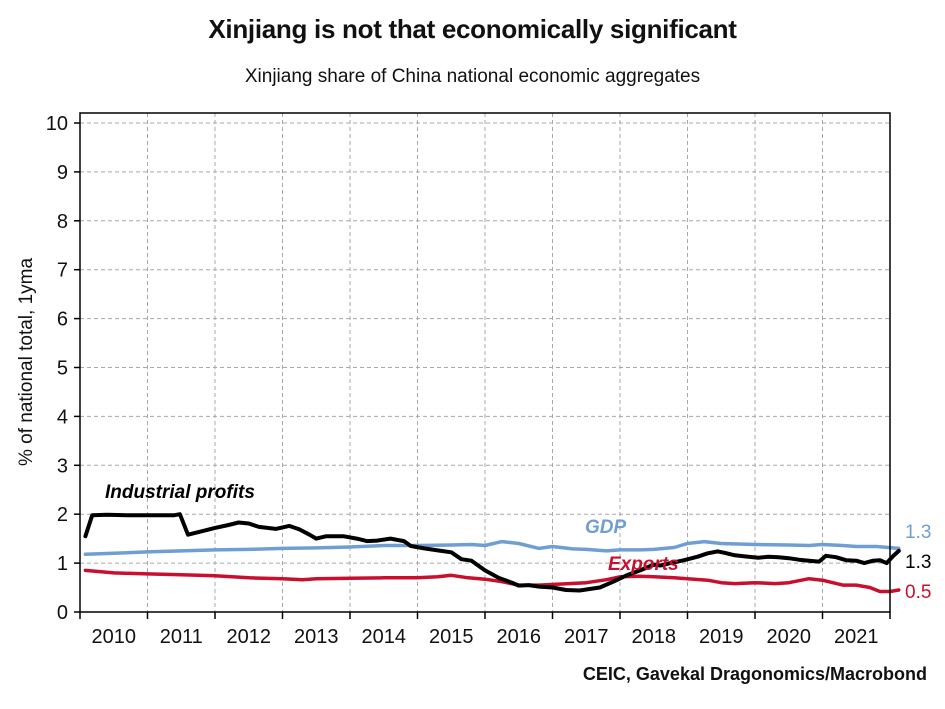 This screenshot has height=709, width=945. I want to click on x-tick-label: 2011, so click(181, 637).